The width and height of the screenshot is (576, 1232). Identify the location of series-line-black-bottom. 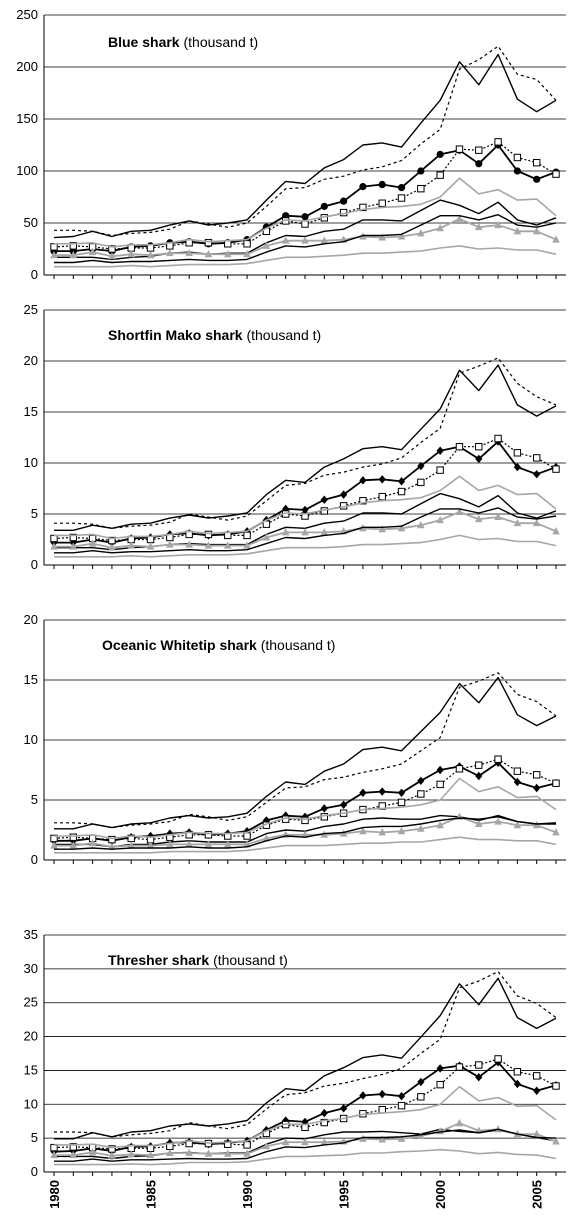
(305, 1145).